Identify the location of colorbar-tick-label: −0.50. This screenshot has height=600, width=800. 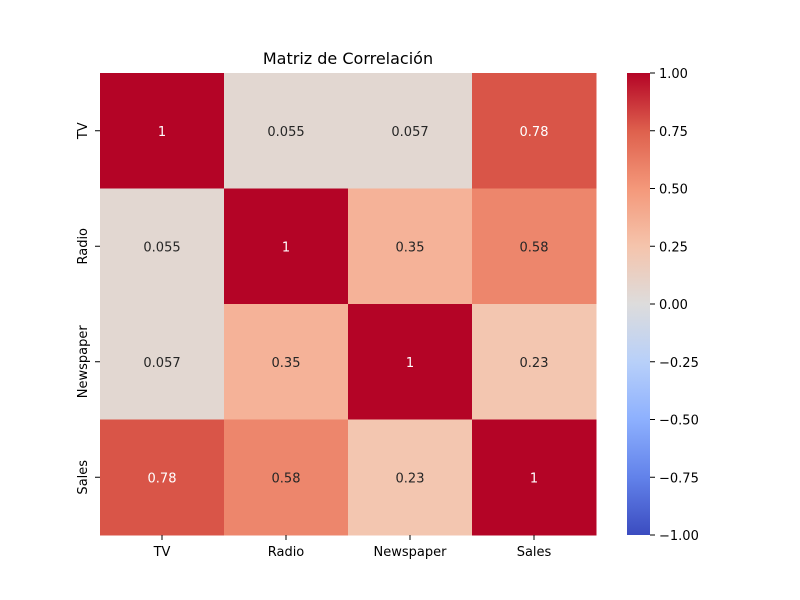
(679, 421).